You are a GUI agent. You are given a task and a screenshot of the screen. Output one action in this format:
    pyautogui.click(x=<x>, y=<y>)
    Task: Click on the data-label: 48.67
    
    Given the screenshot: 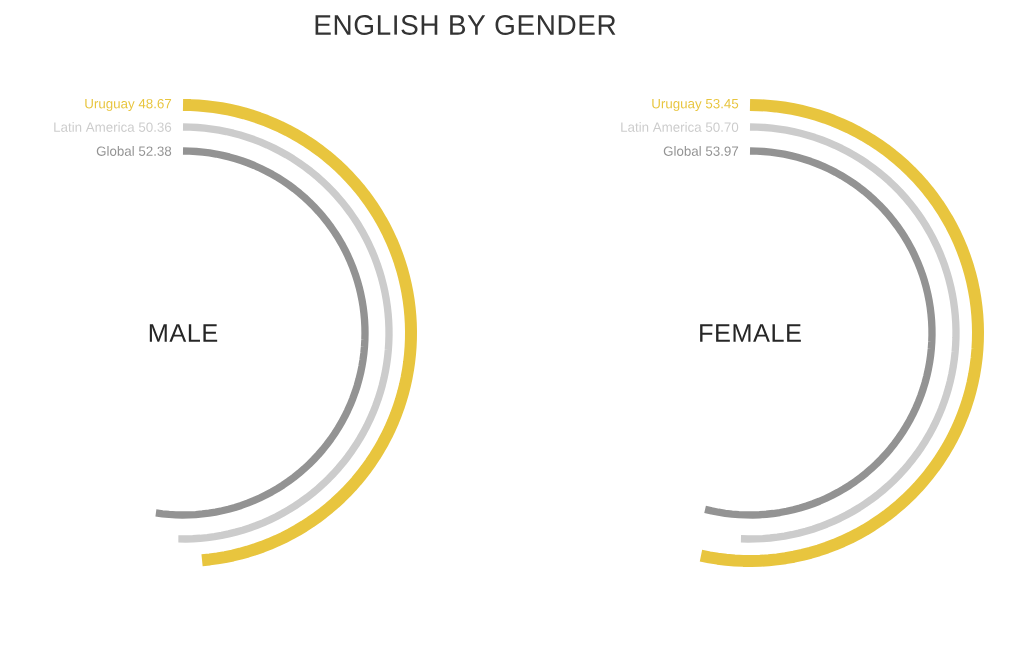 What is the action you would take?
    pyautogui.click(x=155, y=103)
    